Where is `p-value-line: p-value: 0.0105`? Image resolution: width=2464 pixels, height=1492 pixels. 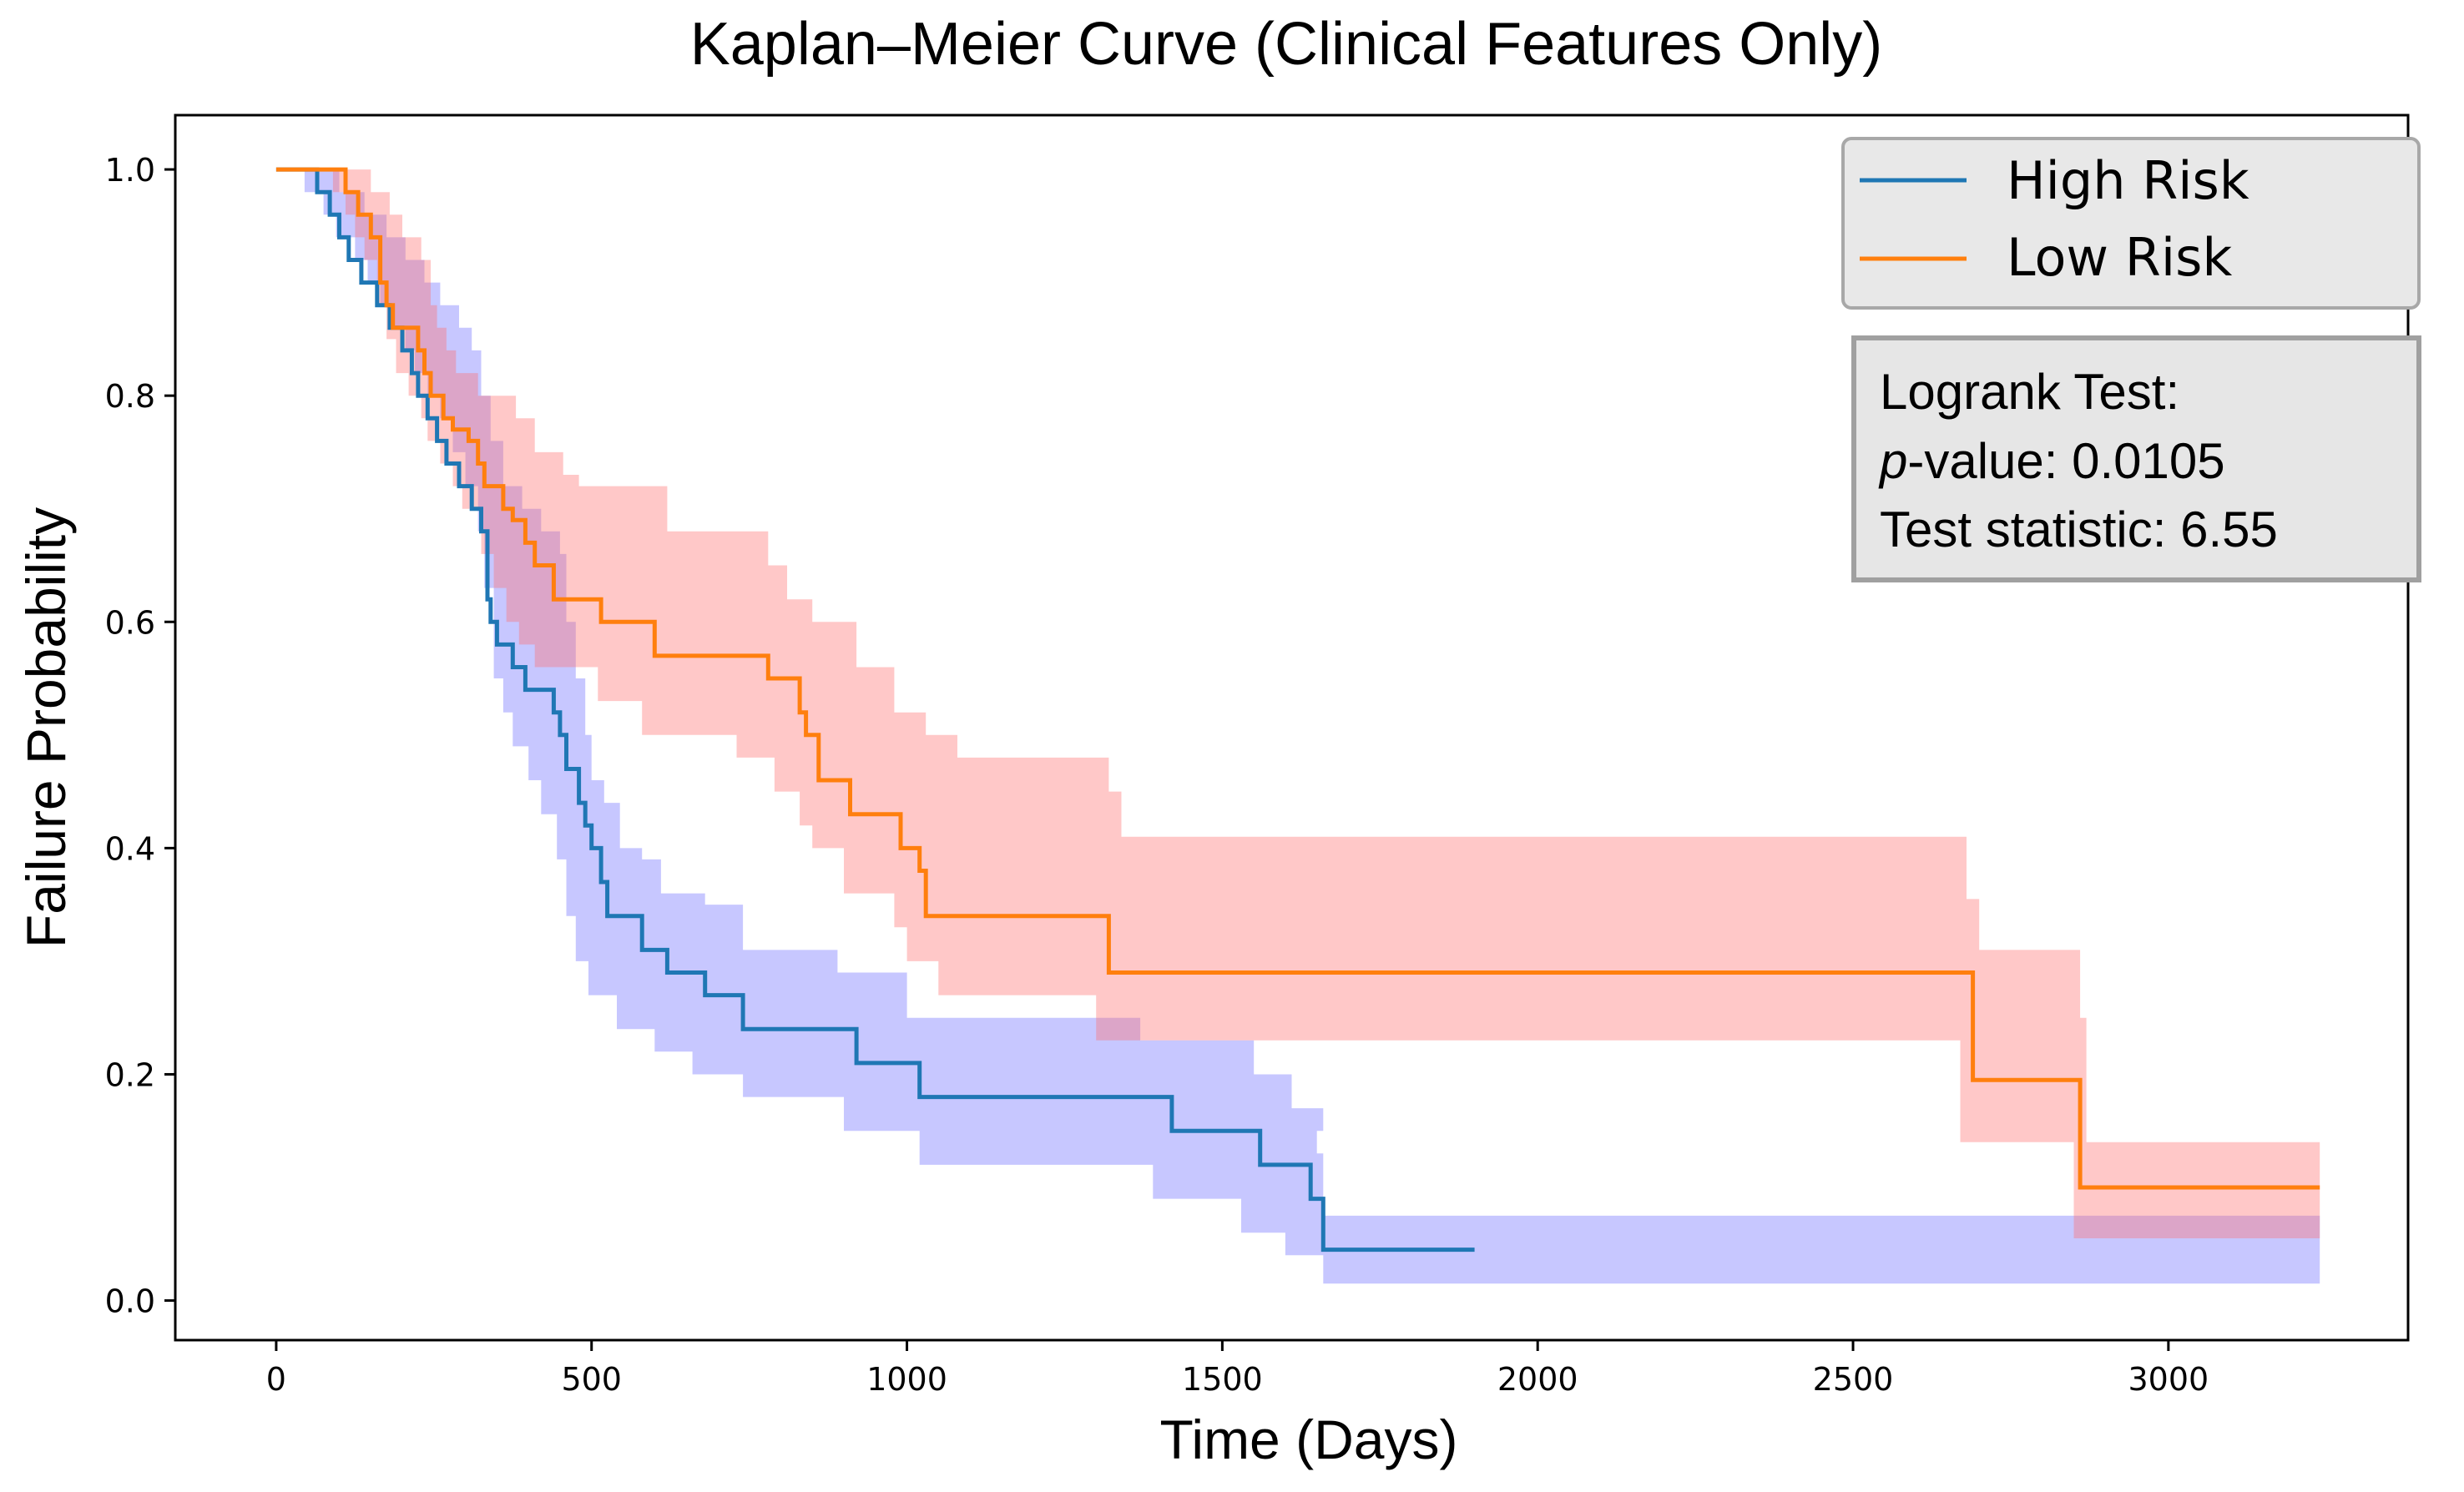 p-value-line: p-value: 0.0105 is located at coordinates (2051, 461).